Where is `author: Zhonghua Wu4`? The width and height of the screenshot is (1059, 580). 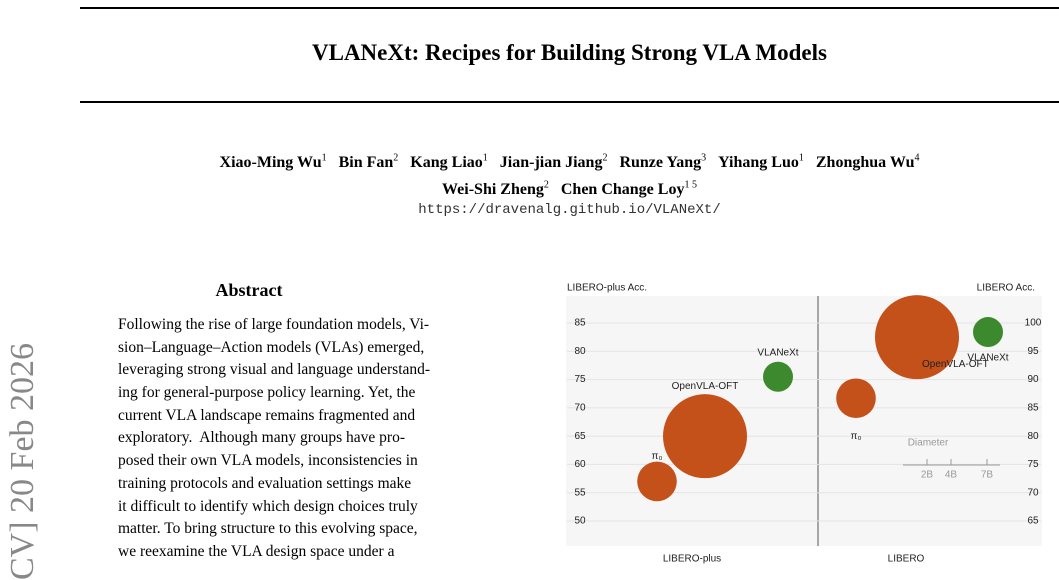 author: Zhonghua Wu4 is located at coordinates (867, 162).